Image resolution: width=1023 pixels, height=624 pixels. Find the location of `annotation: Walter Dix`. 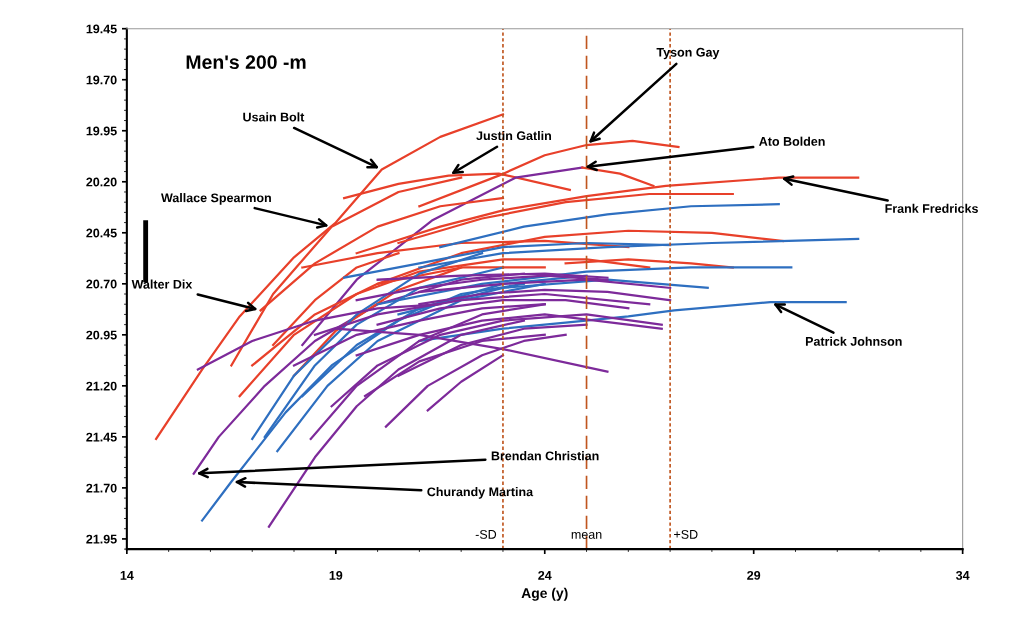

annotation: Walter Dix is located at coordinates (162, 284).